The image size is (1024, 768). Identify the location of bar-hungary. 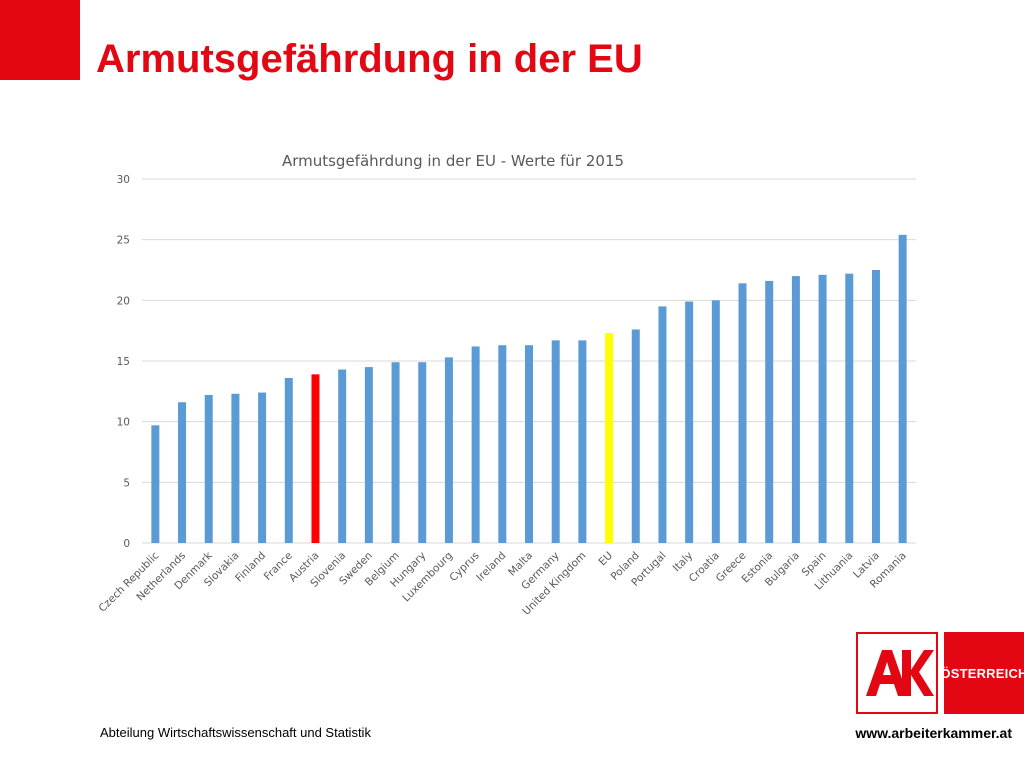
(422, 452).